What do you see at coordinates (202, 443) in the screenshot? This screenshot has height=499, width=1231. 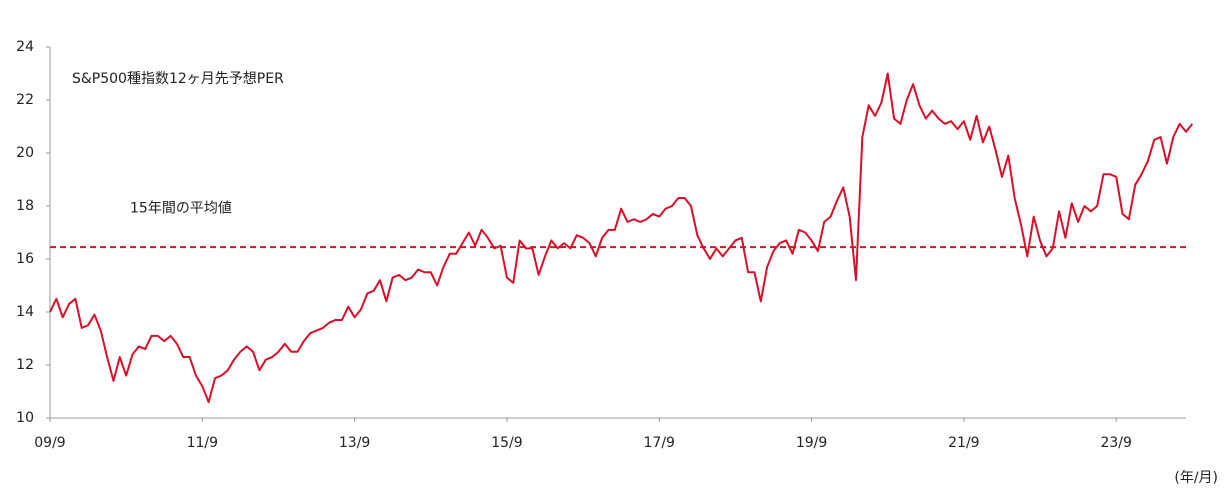 I see `x-tick-label: 11/9` at bounding box center [202, 443].